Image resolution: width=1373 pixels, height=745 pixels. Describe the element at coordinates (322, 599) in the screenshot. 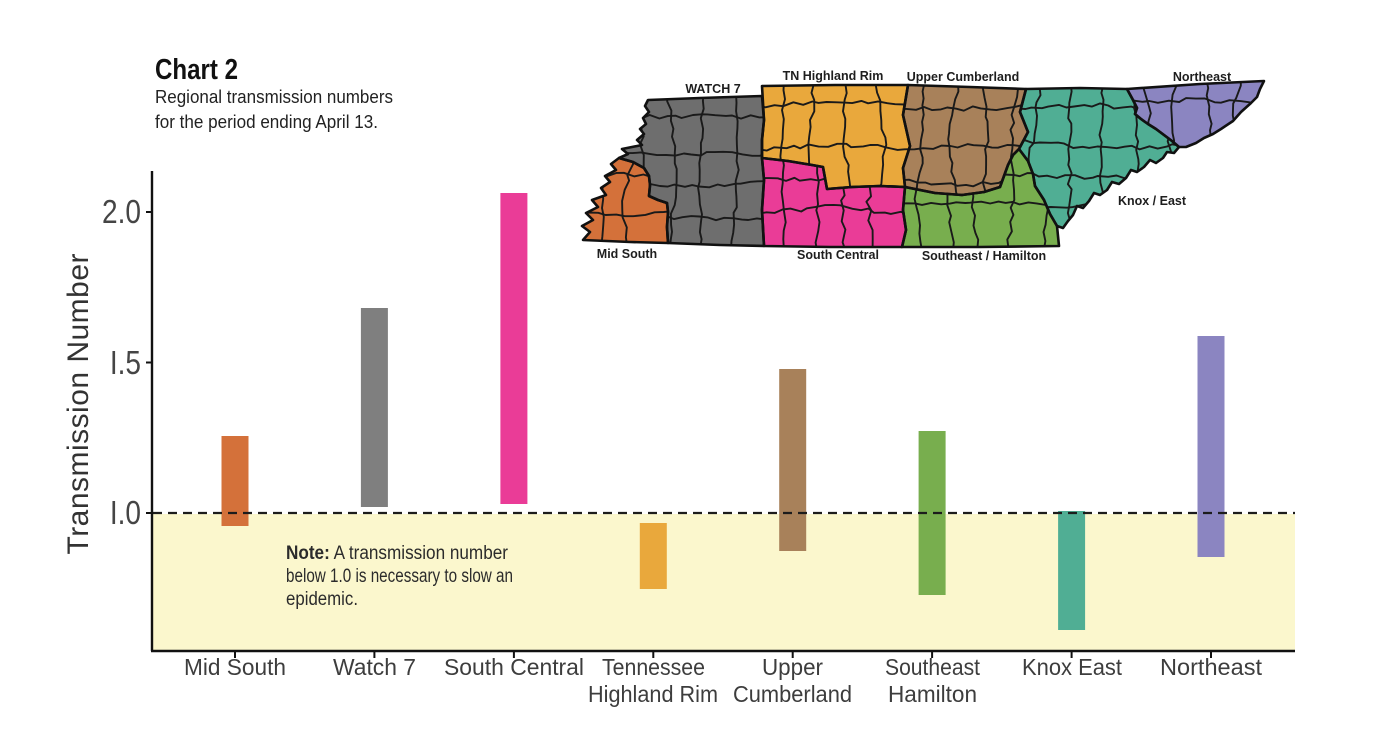

I see `svg-text: epidemic.` at that location.